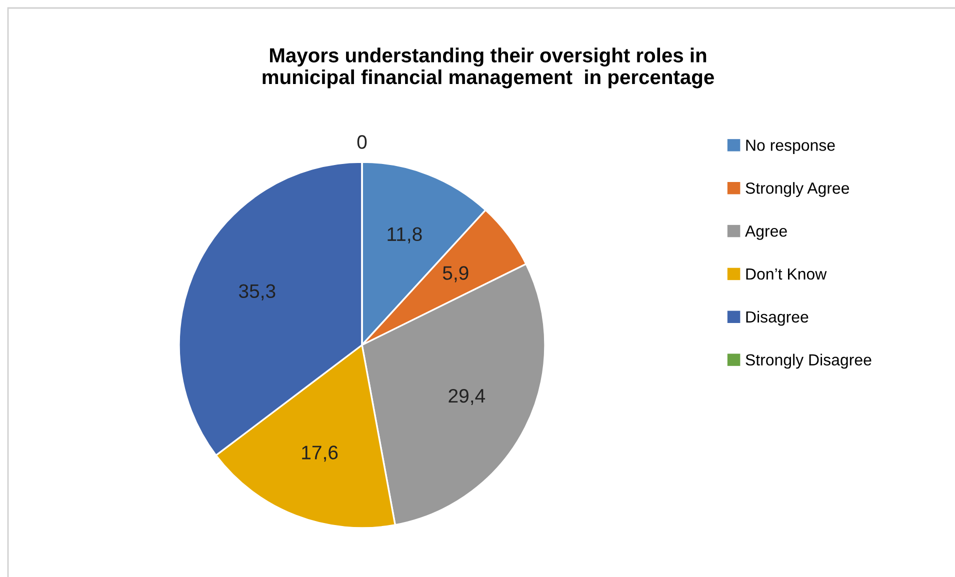 The width and height of the screenshot is (955, 577). I want to click on legend-label: No response, so click(790, 147).